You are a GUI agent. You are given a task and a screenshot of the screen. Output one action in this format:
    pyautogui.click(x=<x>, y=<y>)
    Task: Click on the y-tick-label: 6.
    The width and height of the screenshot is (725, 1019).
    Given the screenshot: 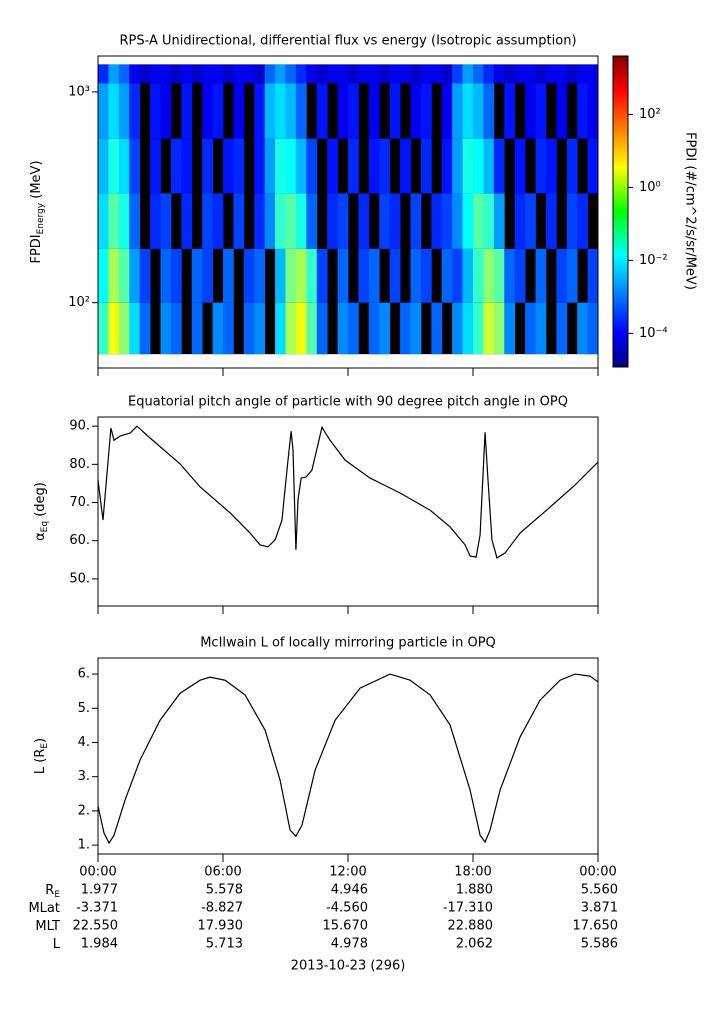 What is the action you would take?
    pyautogui.click(x=84, y=674)
    